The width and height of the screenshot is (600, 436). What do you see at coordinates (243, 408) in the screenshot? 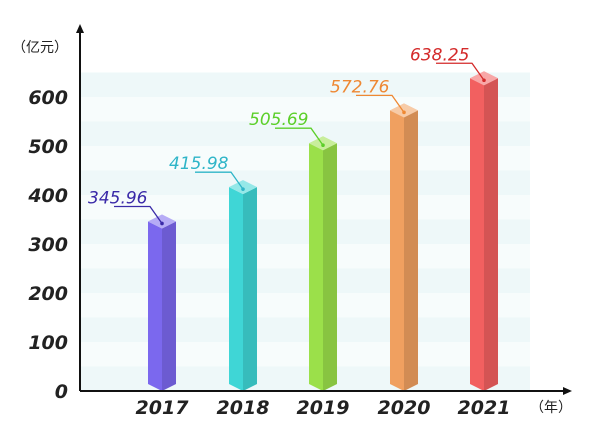
I see `x-tick-label: 2018` at bounding box center [243, 408].